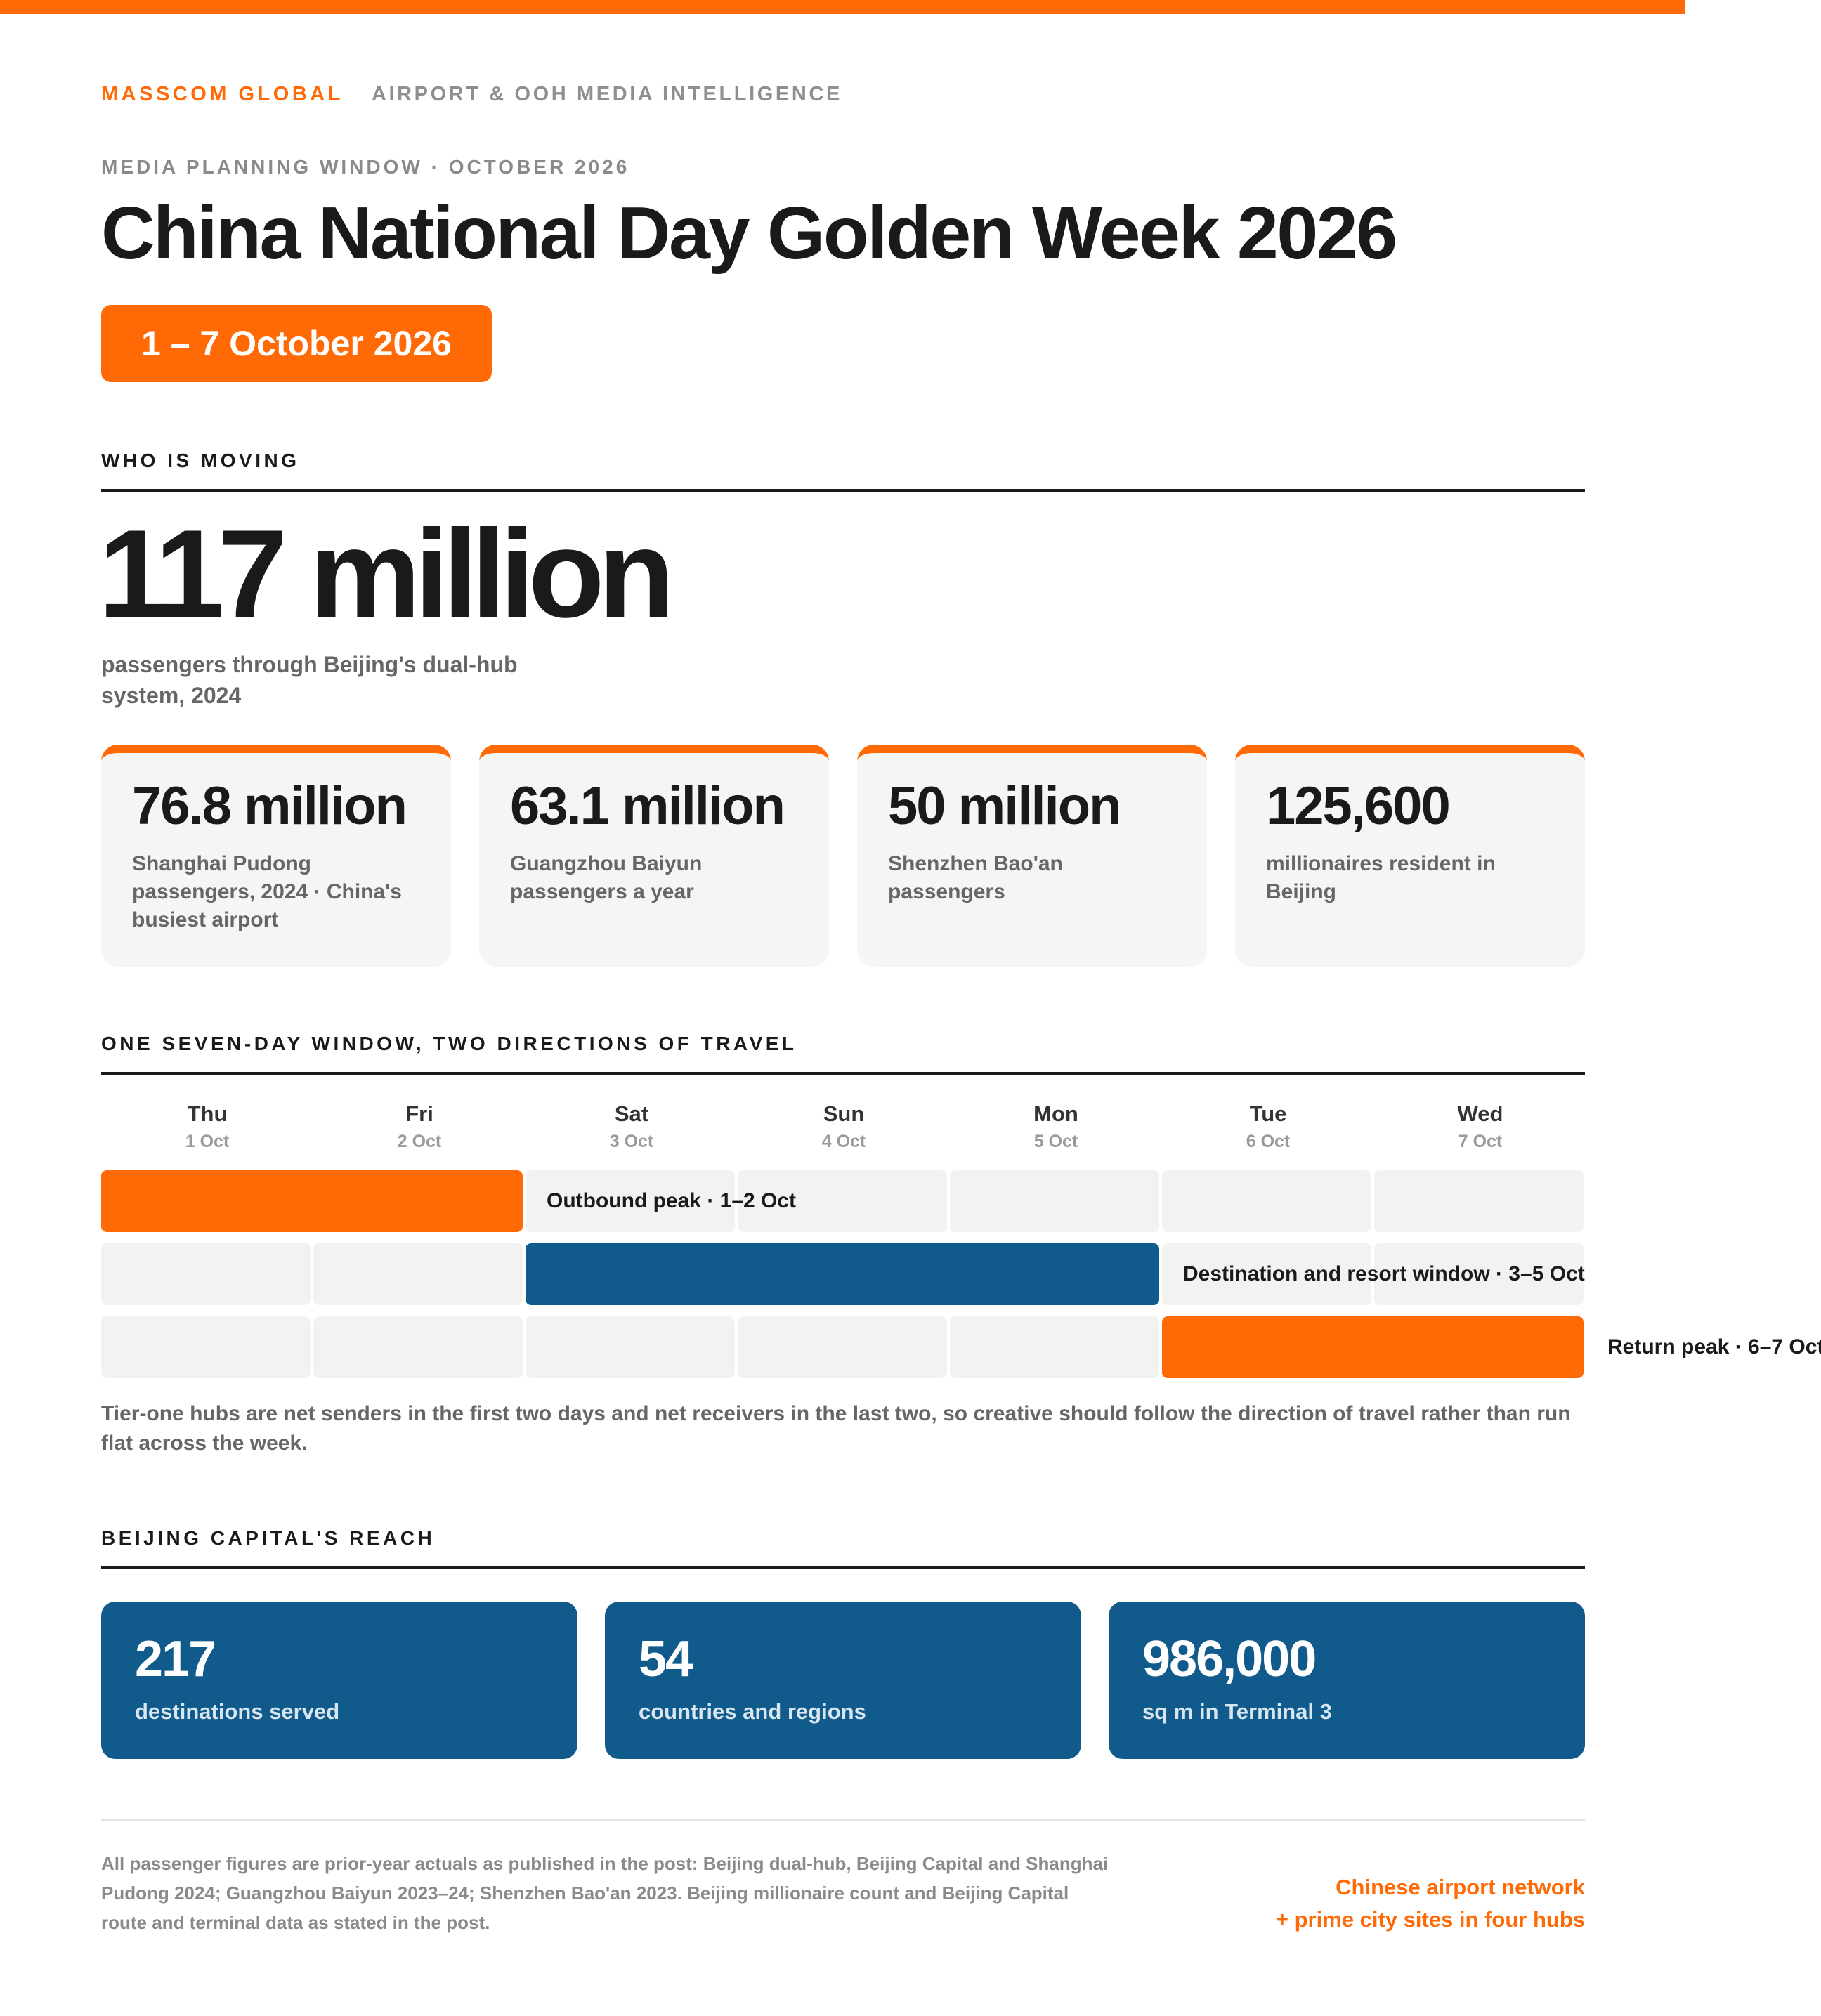 This screenshot has width=1821, height=2016. Describe the element at coordinates (175, 1659) in the screenshot. I see `reach-value: 217` at that location.